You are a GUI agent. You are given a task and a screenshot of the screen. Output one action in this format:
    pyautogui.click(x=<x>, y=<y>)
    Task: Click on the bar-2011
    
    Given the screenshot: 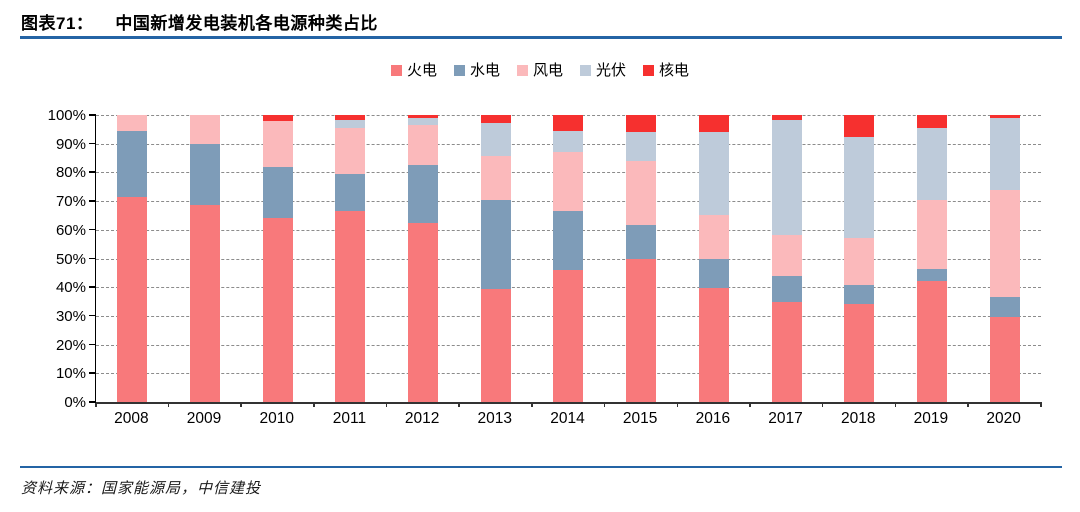 What is the action you would take?
    pyautogui.click(x=350, y=258)
    